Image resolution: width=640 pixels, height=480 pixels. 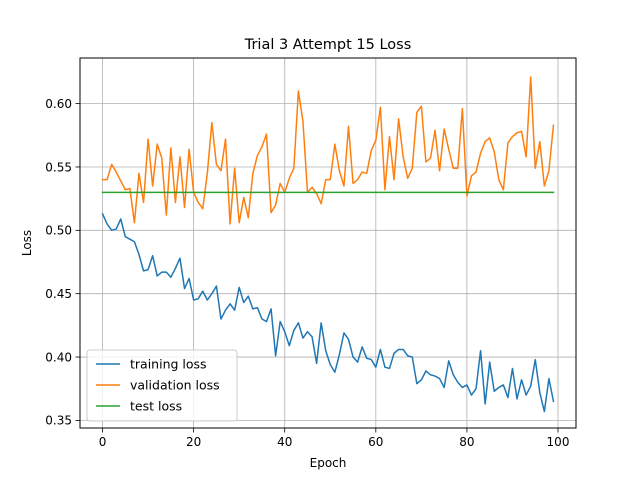 I want to click on x-tick-label: 0, so click(x=103, y=442).